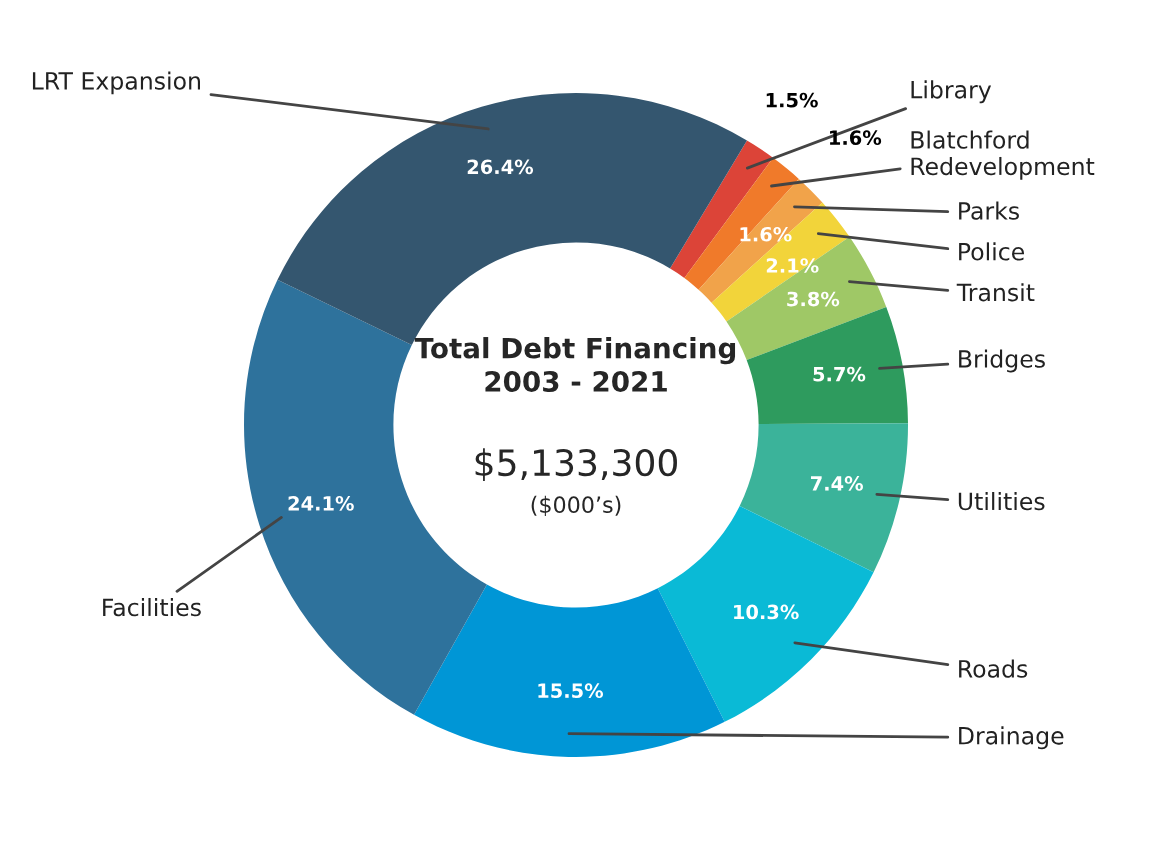 The image size is (1152, 850). What do you see at coordinates (792, 100) in the screenshot?
I see `data-label: 1.5%` at bounding box center [792, 100].